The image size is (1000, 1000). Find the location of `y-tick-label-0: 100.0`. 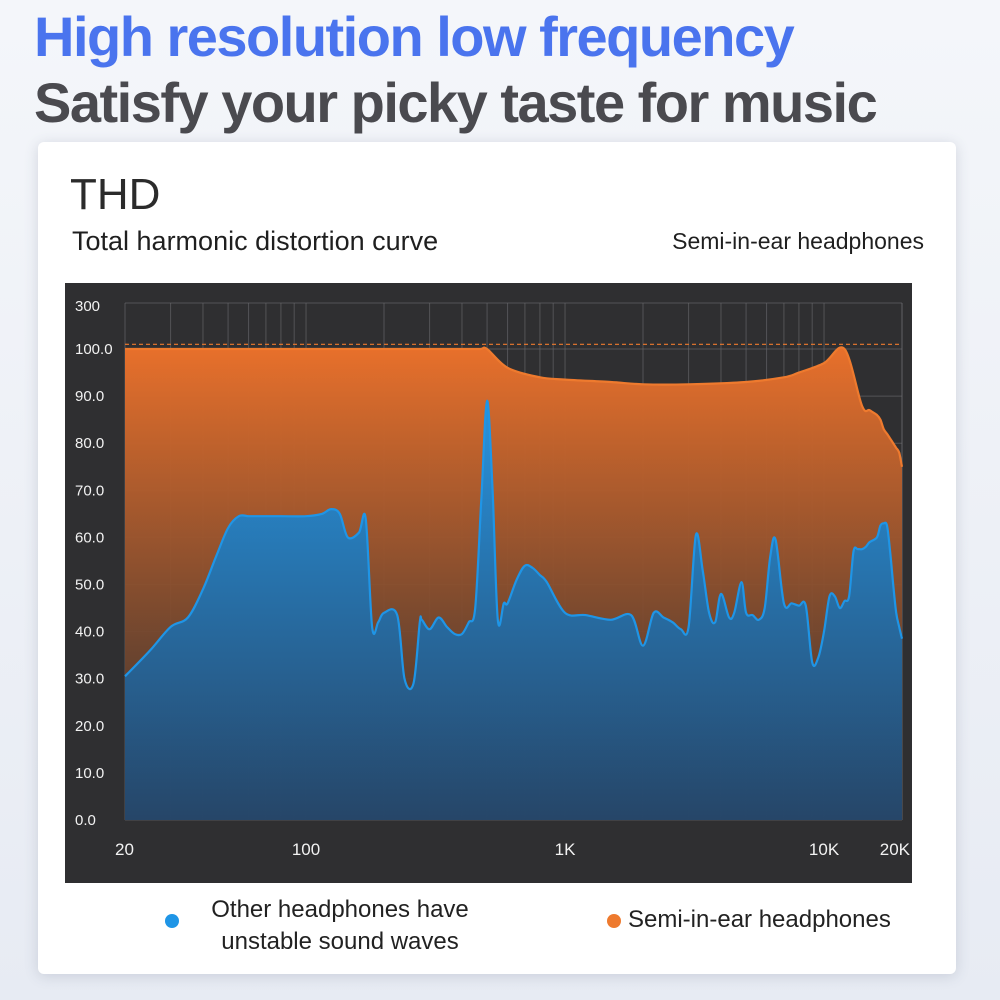

y-tick-label-0: 100.0 is located at coordinates (94, 349).